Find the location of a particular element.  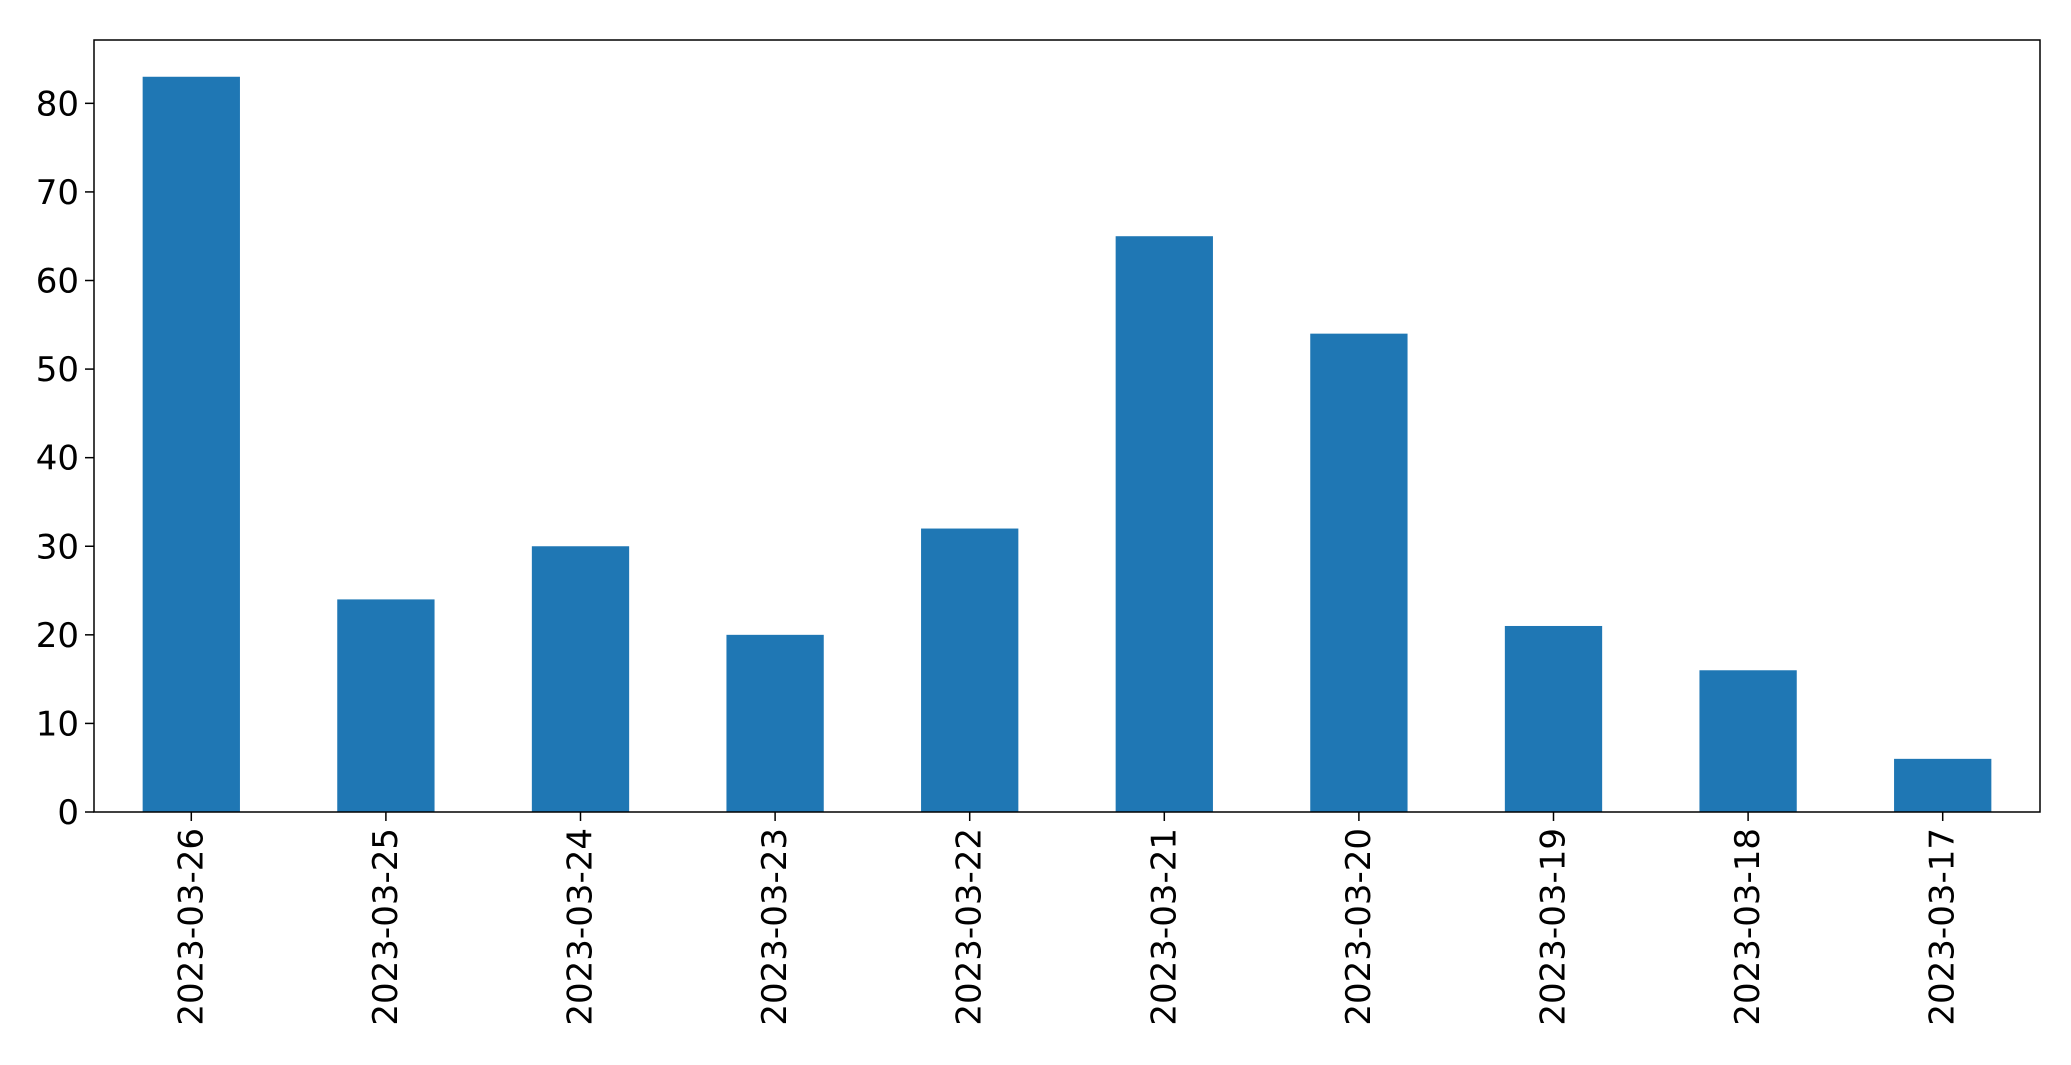

x-tick-label: 2023-03-18 is located at coordinates (1748, 927).